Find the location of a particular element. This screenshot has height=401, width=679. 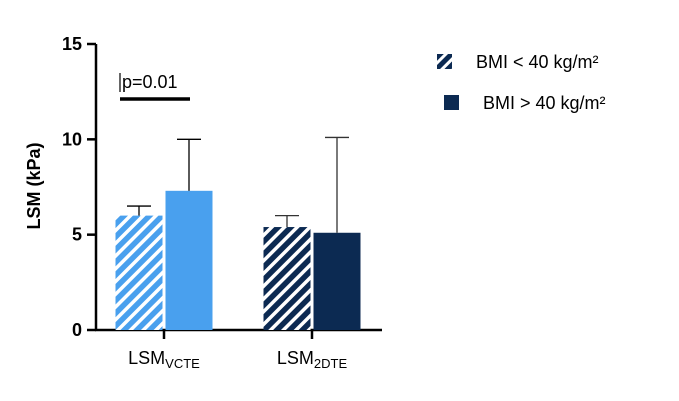

x-category-label-sub: 2DTE is located at coordinates (331, 363).